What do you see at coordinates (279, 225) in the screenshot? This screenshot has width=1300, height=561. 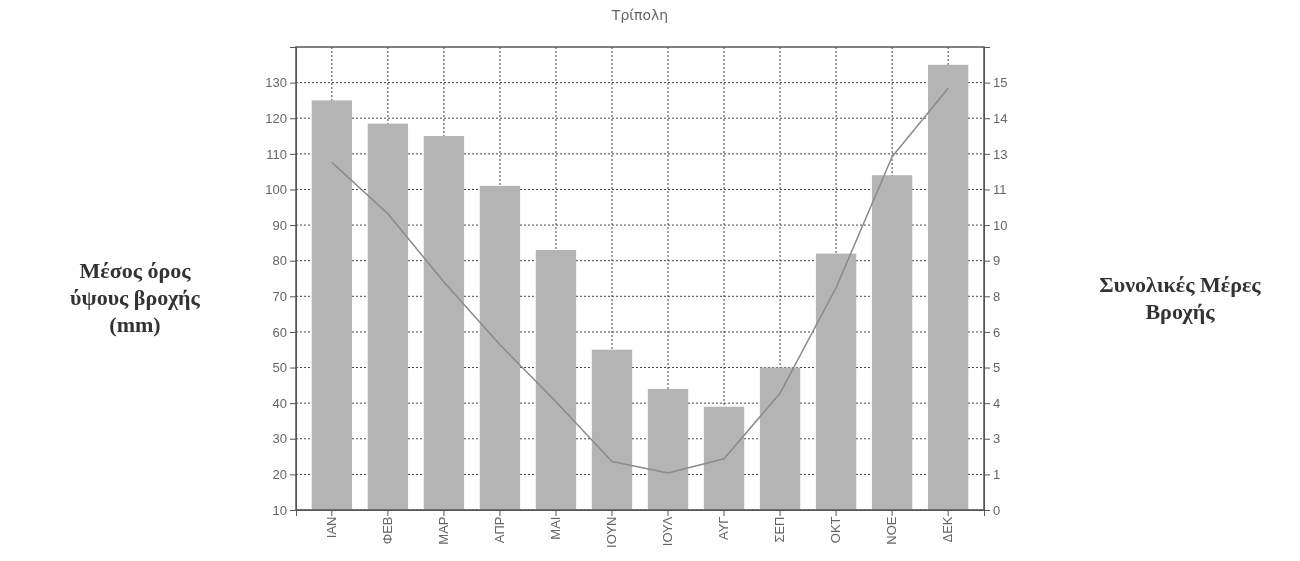 I see `y-tick-label: 90` at bounding box center [279, 225].